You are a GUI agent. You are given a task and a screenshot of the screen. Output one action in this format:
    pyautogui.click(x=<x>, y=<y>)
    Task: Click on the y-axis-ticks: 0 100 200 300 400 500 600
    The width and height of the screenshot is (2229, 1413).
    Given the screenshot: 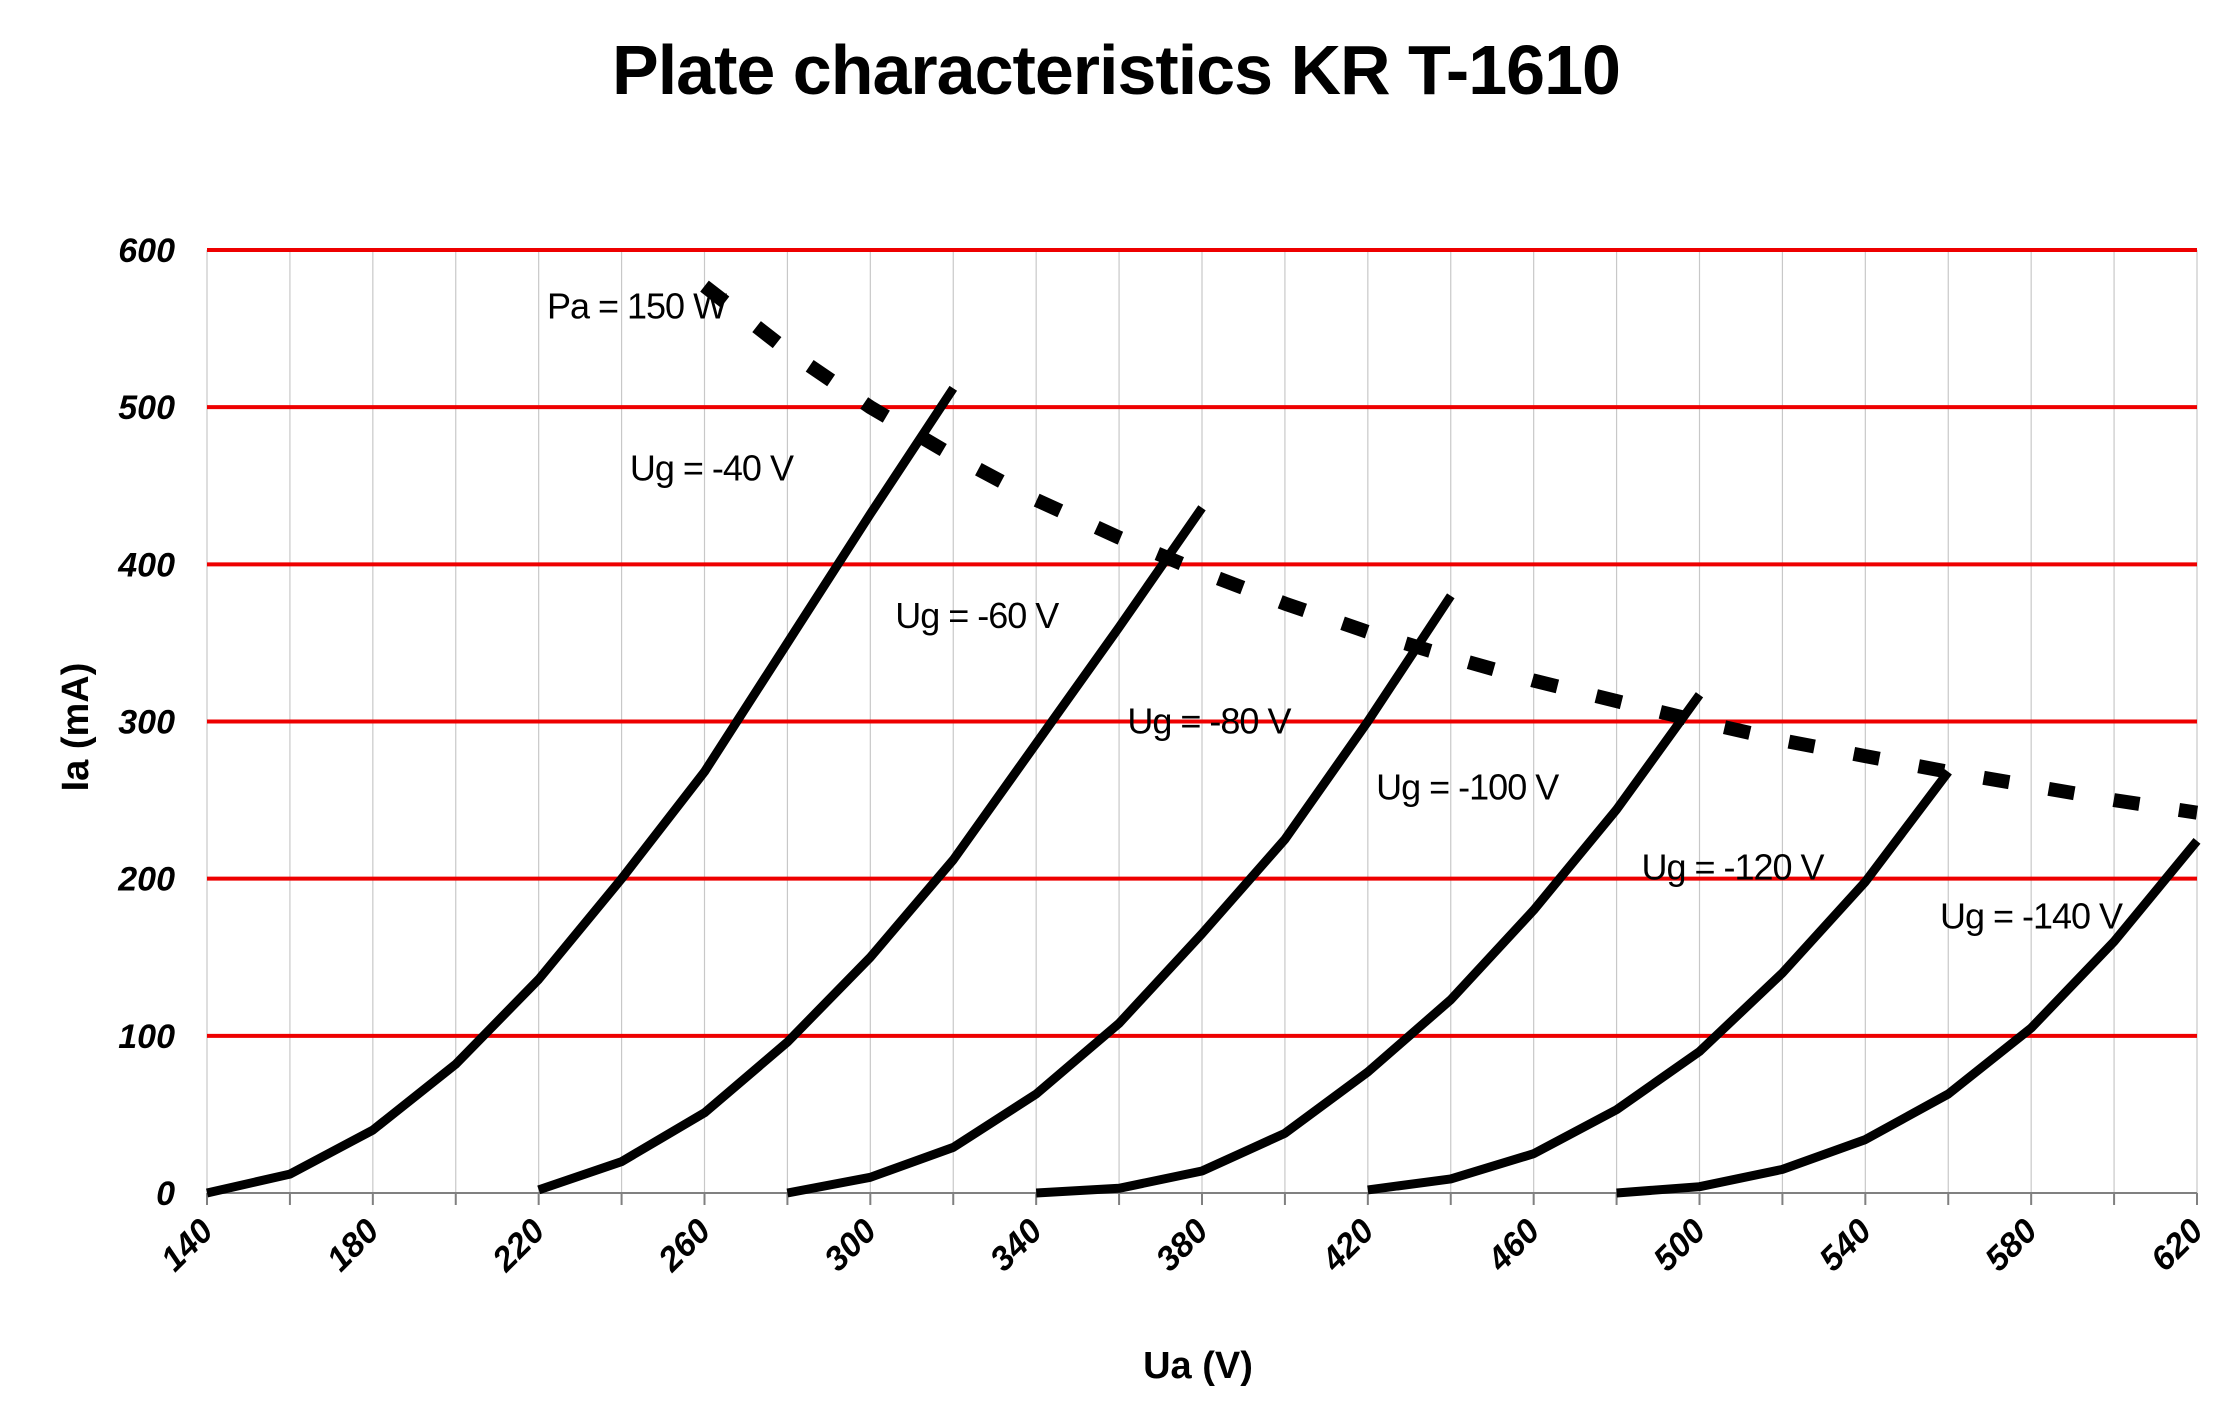 What is the action you would take?
    pyautogui.click(x=146, y=722)
    